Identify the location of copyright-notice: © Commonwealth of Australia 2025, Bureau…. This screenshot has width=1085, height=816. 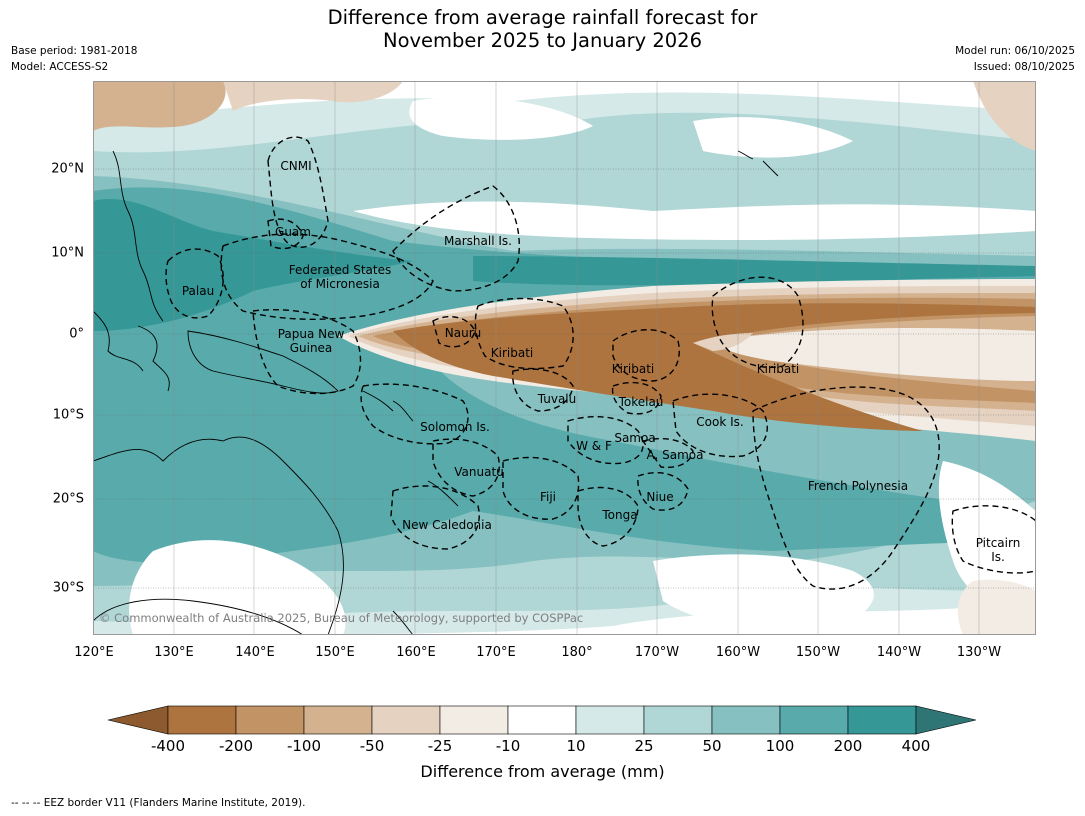
(341, 618).